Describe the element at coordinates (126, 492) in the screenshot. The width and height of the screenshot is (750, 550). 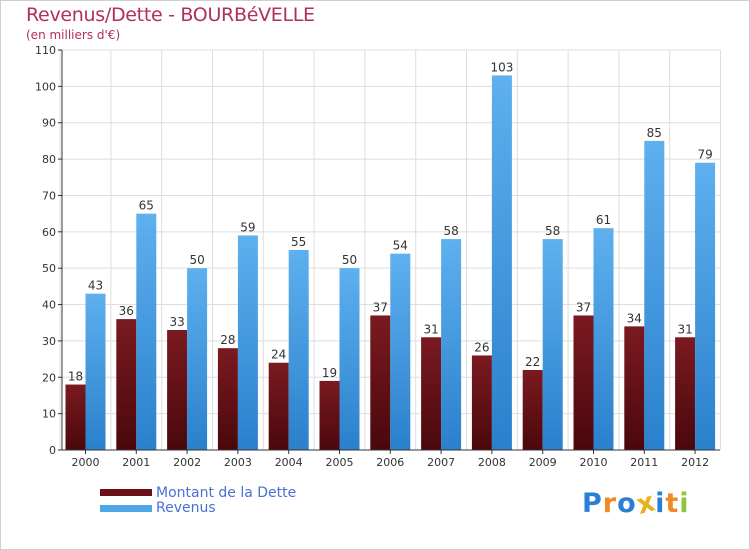
I see `legend-swatch-dette` at that location.